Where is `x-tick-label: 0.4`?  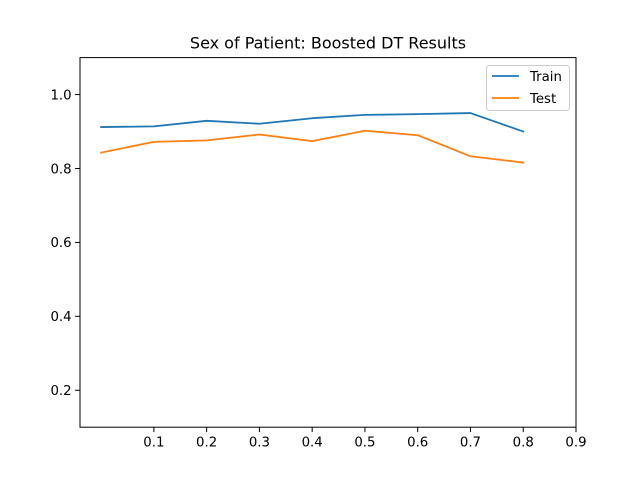 x-tick-label: 0.4 is located at coordinates (312, 443).